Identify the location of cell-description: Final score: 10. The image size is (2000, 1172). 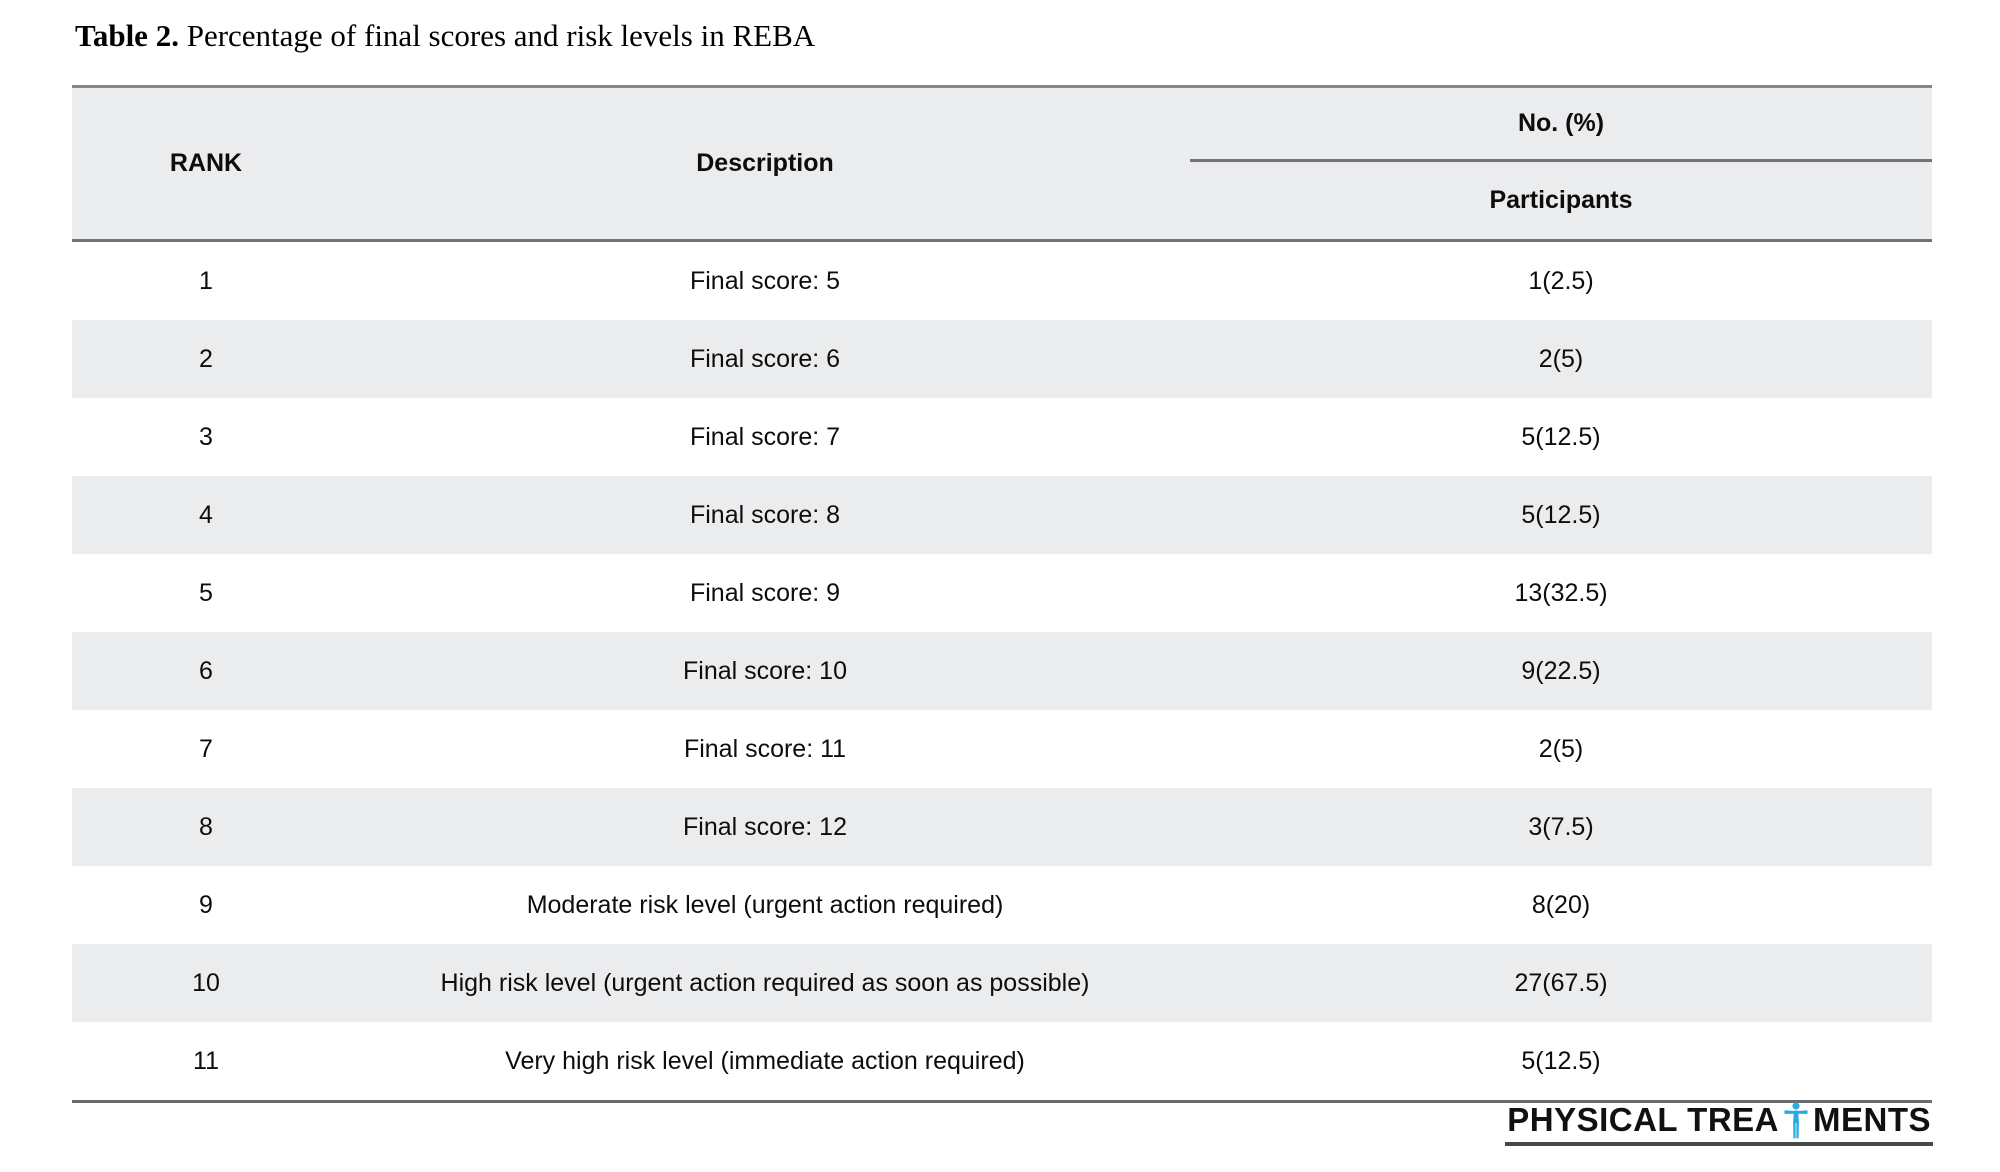
(765, 670).